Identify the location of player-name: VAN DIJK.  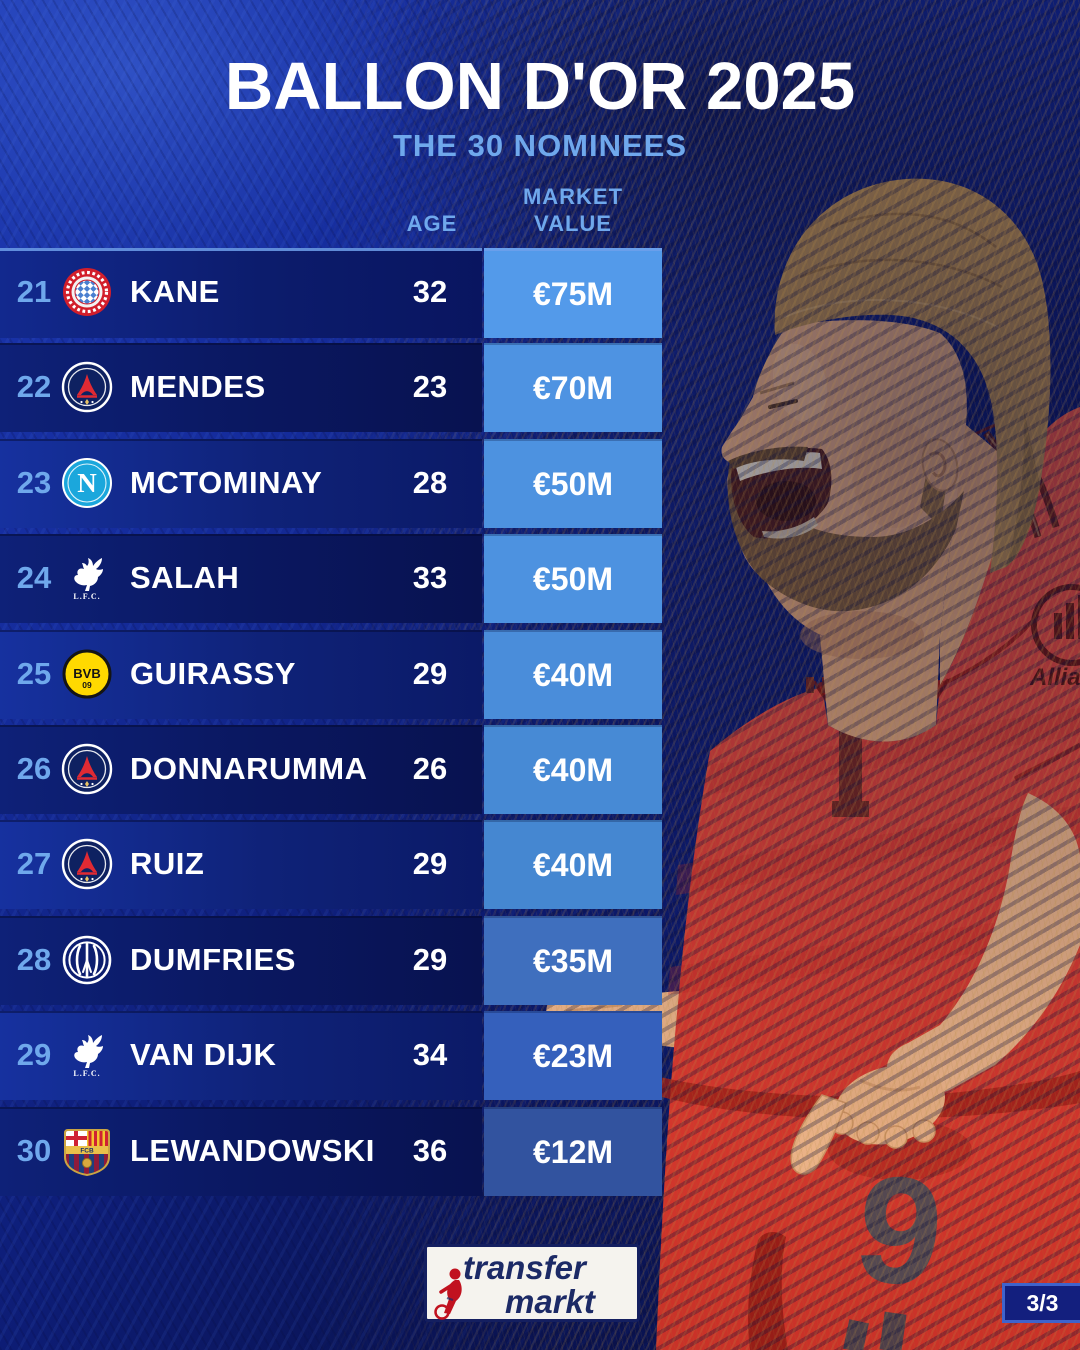
(203, 1054).